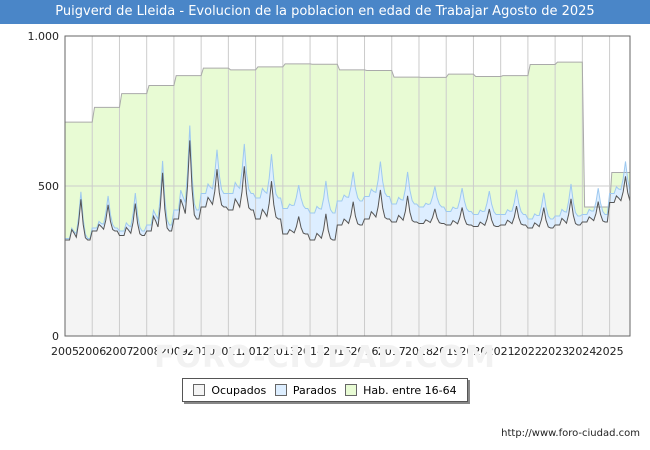 The height and width of the screenshot is (450, 650). Describe the element at coordinates (44, 36) in the screenshot. I see `y-tick-label: 1.000` at that location.